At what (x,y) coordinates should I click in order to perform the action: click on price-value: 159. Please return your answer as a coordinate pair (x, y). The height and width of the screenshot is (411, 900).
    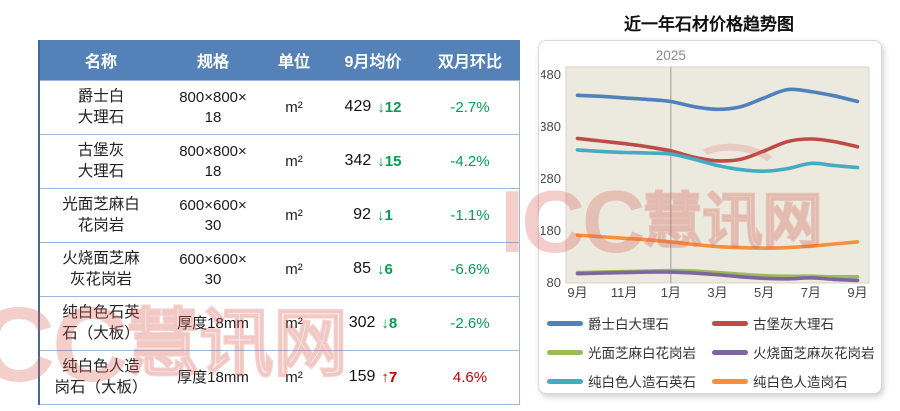
    Looking at the image, I should click on (362, 377).